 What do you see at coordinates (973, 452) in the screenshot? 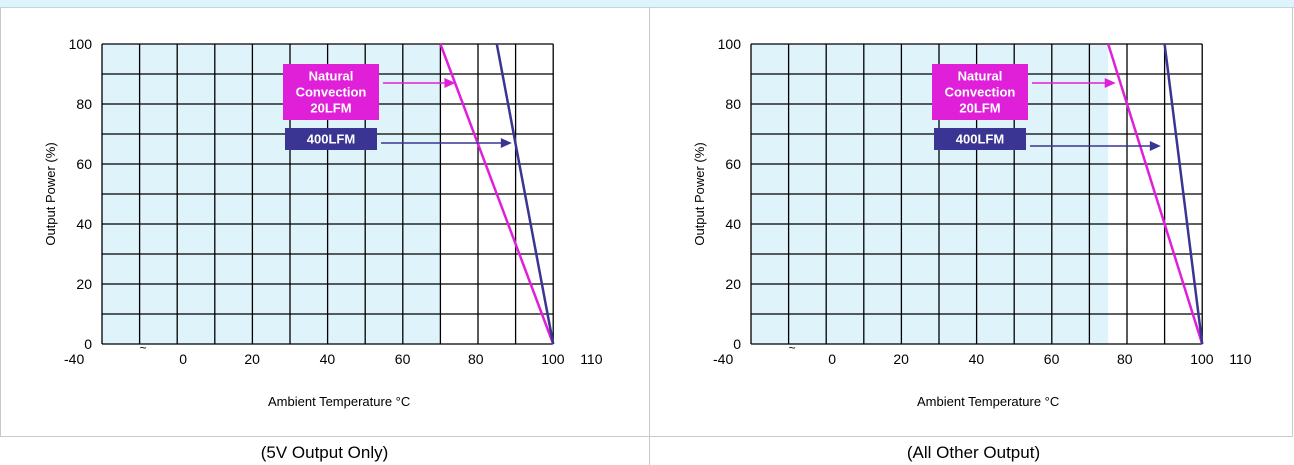
I see `caption-all-other-output: (All Other Output)` at bounding box center [973, 452].